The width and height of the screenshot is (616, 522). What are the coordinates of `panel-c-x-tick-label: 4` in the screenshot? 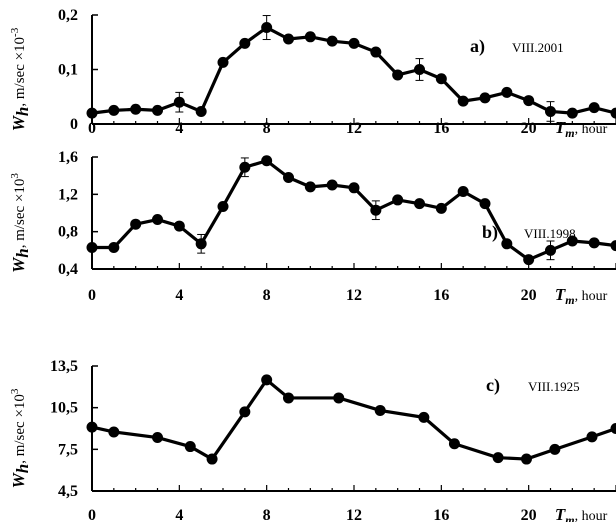 It's located at (179, 514).